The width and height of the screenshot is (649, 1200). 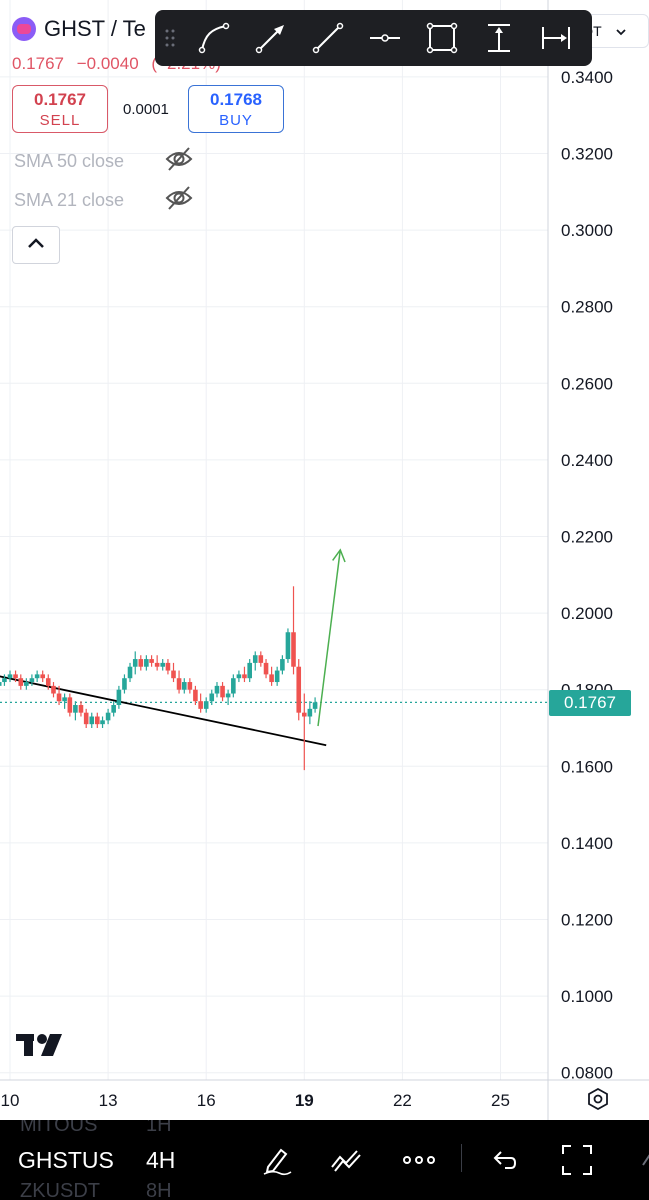 I want to click on tradingview-logo-icon, so click(x=41, y=1046).